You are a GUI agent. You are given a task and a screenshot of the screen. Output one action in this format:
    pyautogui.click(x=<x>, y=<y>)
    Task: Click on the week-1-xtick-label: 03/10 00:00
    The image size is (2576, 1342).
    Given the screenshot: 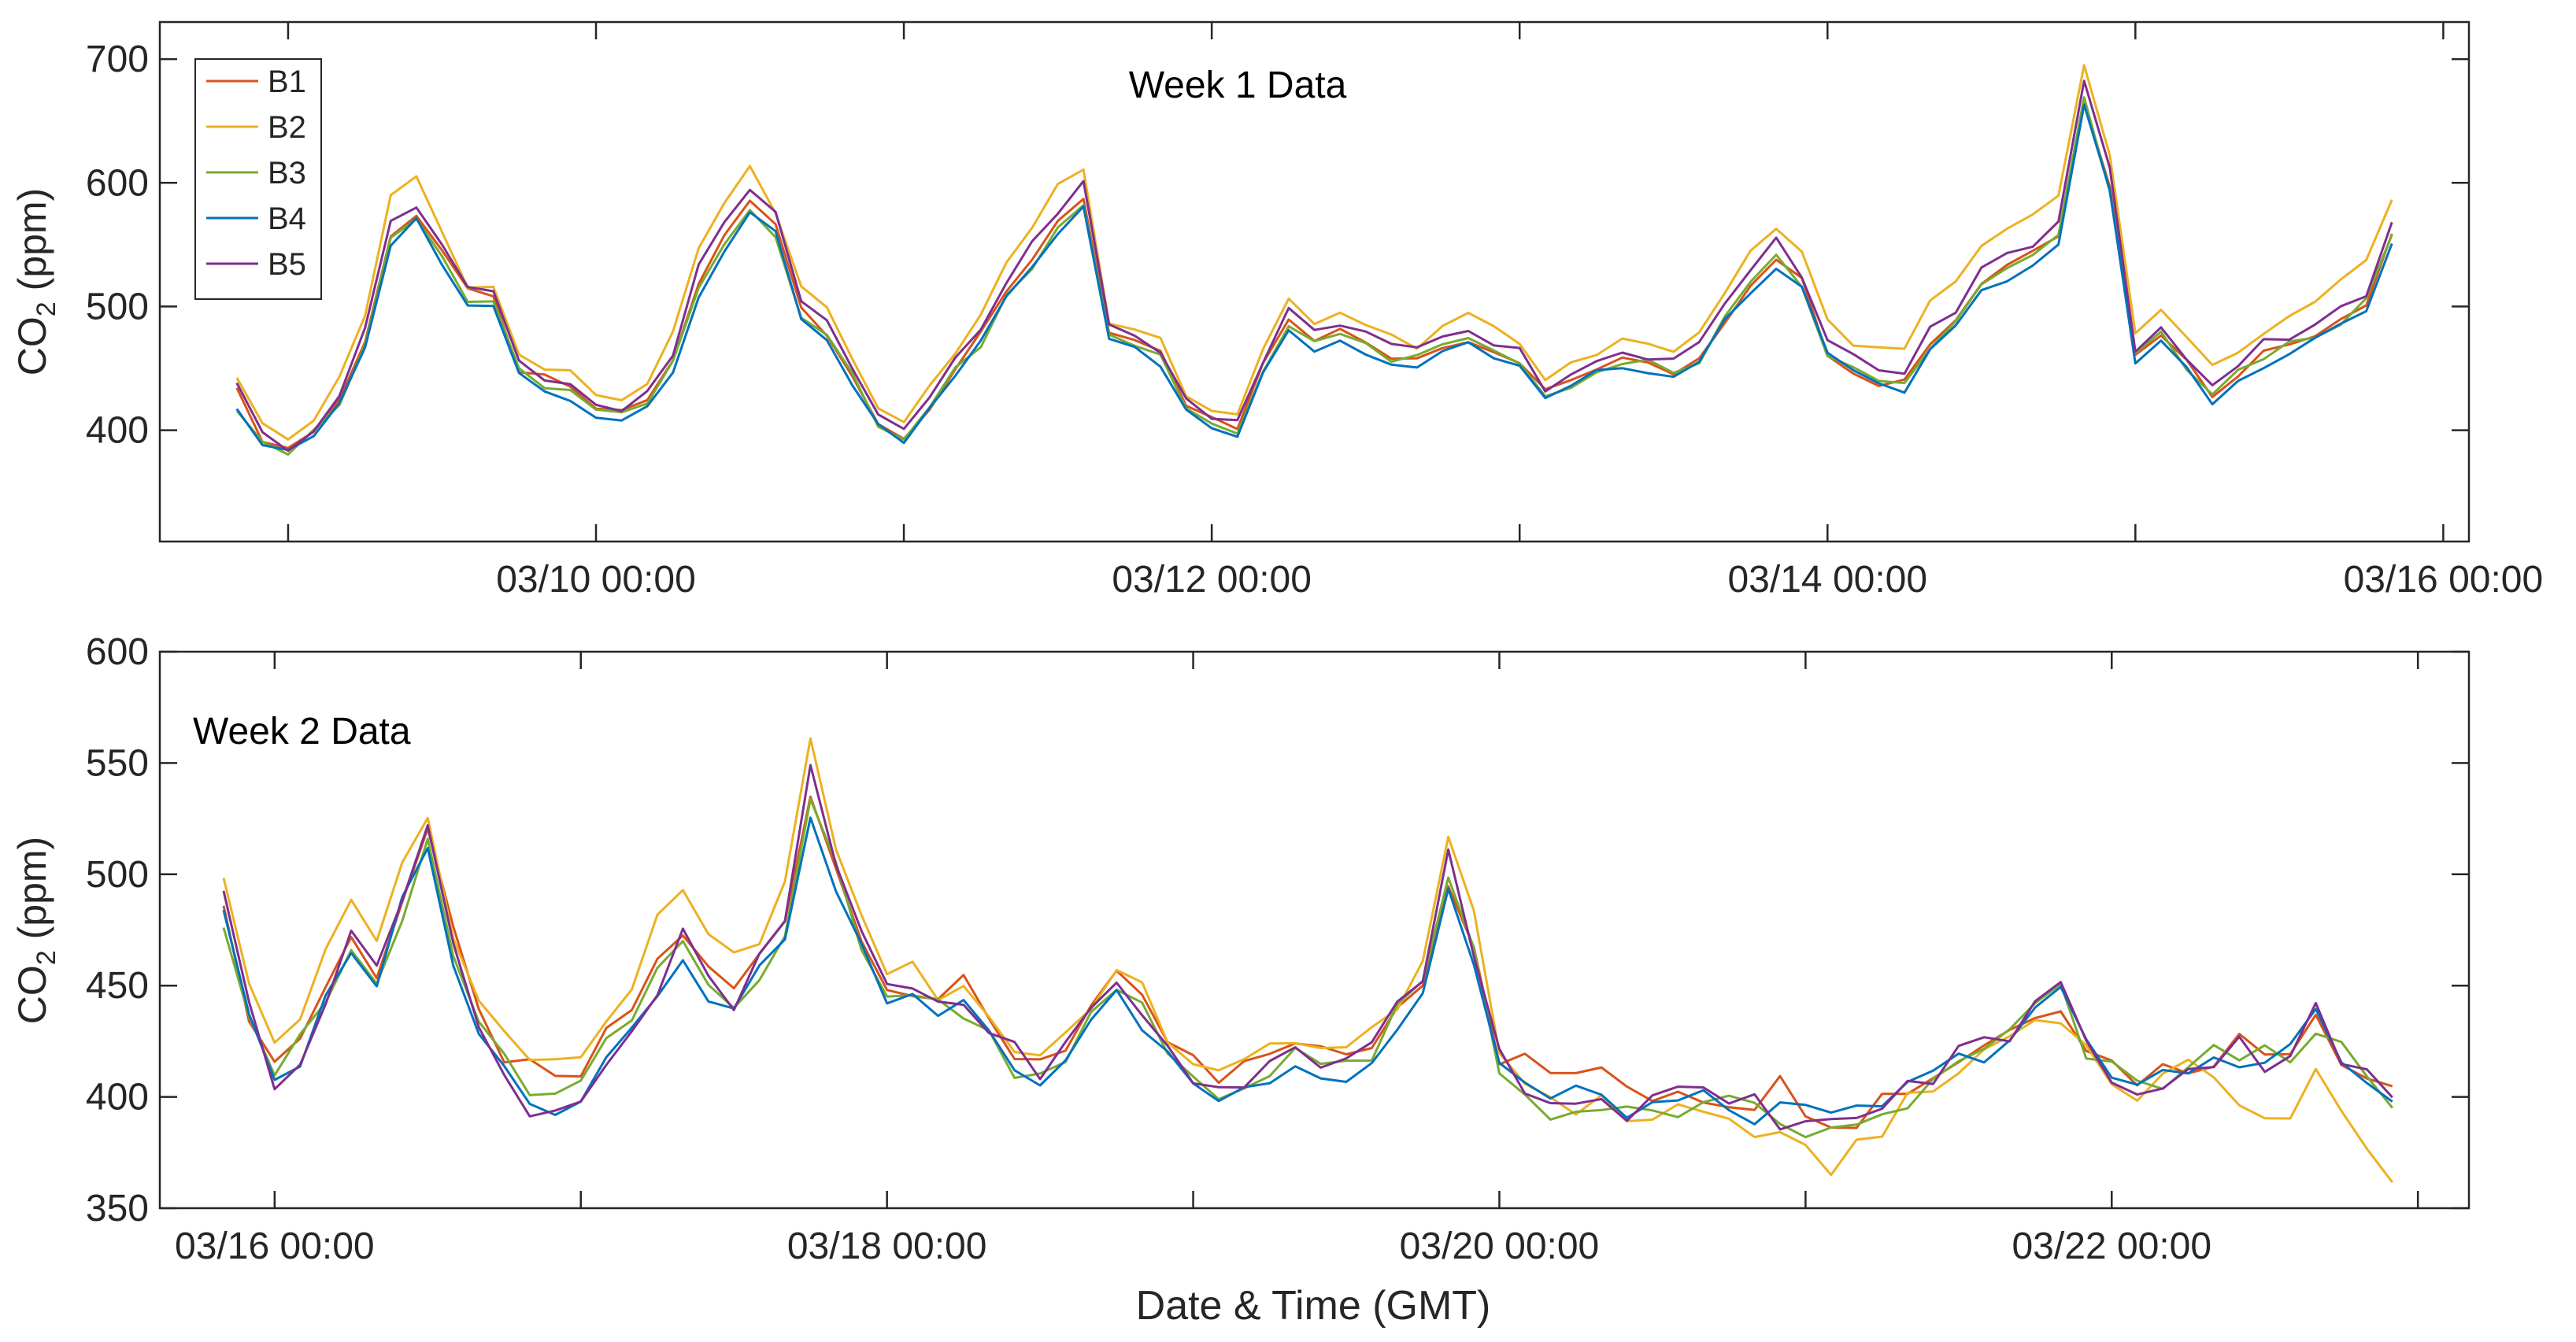 What is the action you would take?
    pyautogui.click(x=596, y=580)
    